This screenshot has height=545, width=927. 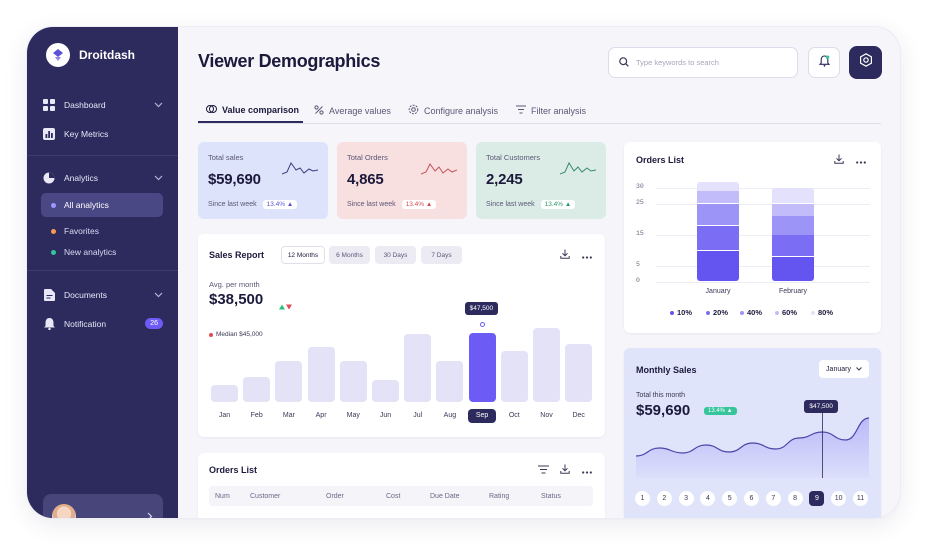 What do you see at coordinates (824, 62) in the screenshot?
I see `notification-button` at bounding box center [824, 62].